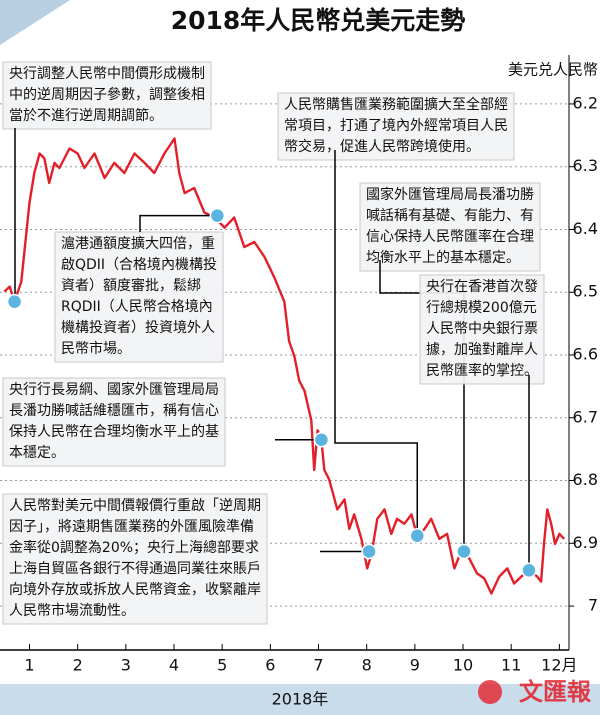 The height and width of the screenshot is (715, 600). I want to click on annotation-text: 常項目，打通了境內外經常項目人民, so click(396, 125).